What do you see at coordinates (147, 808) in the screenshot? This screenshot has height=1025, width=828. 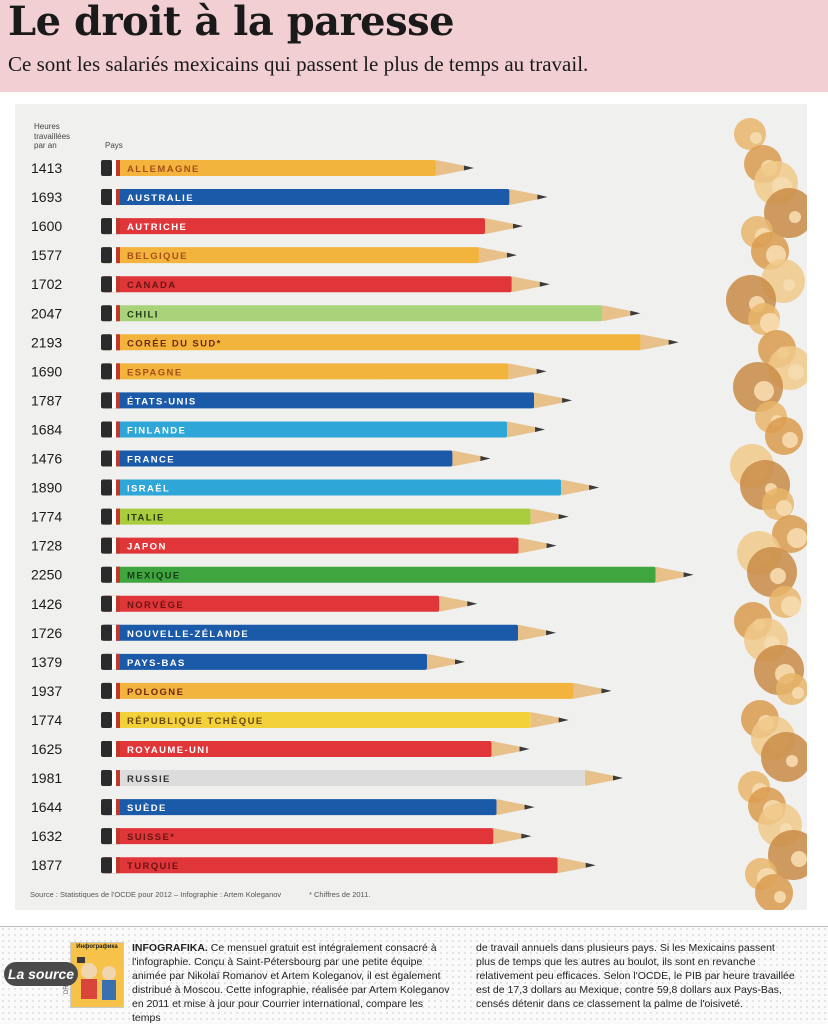 I see `category-label: SUÈDE` at bounding box center [147, 808].